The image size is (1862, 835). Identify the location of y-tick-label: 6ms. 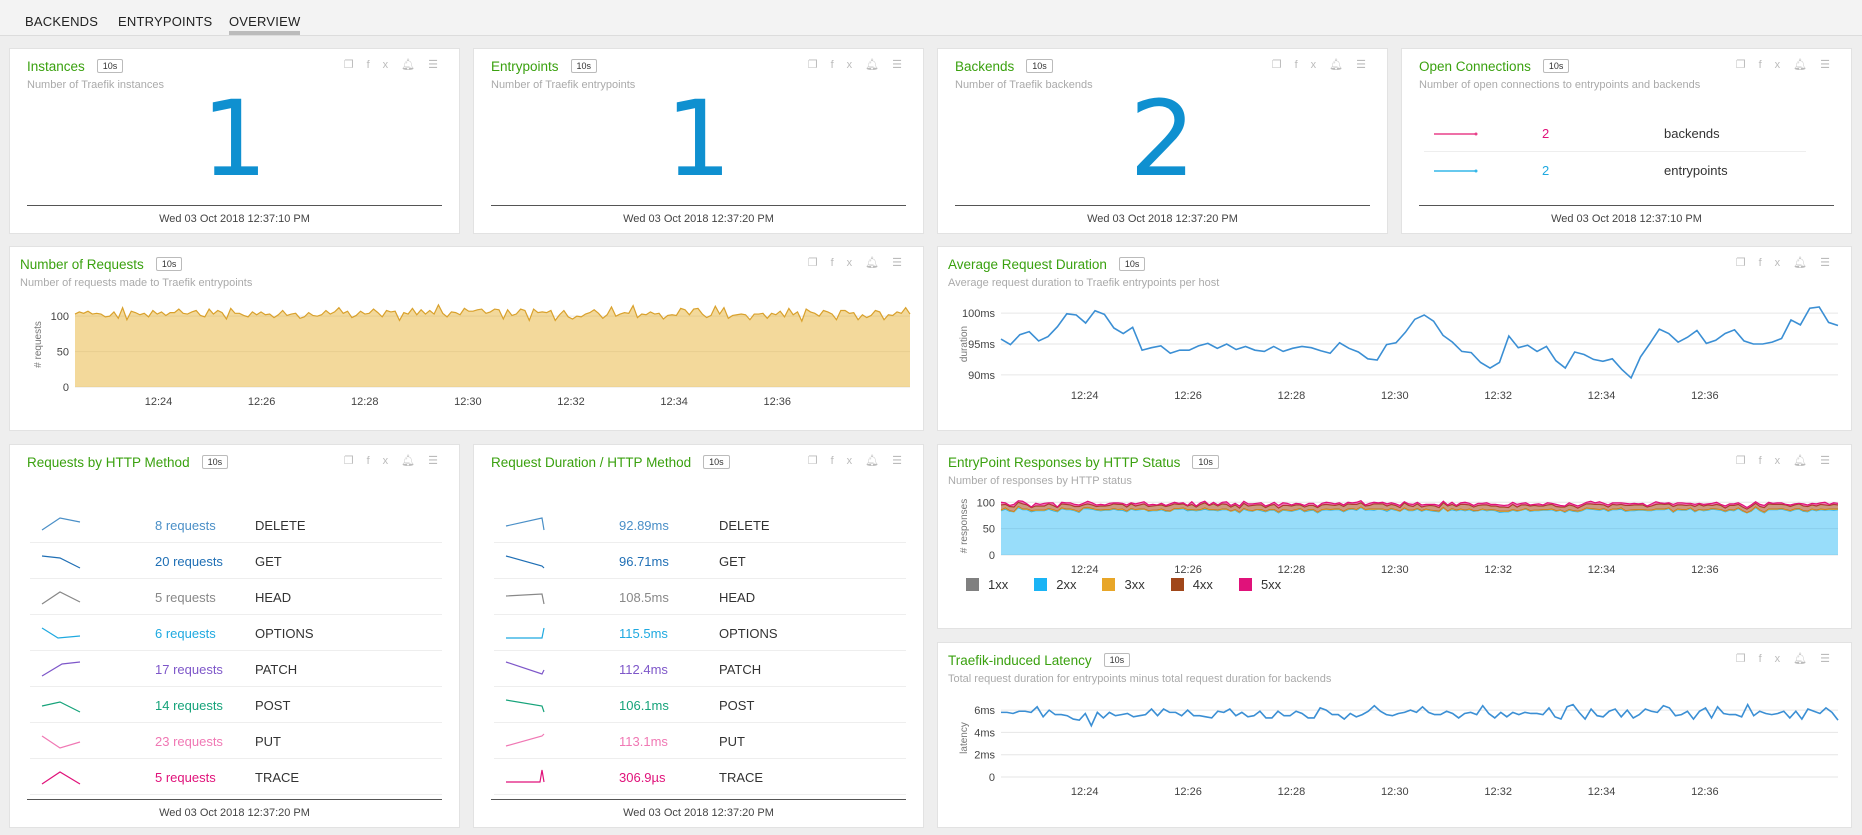
(984, 711).